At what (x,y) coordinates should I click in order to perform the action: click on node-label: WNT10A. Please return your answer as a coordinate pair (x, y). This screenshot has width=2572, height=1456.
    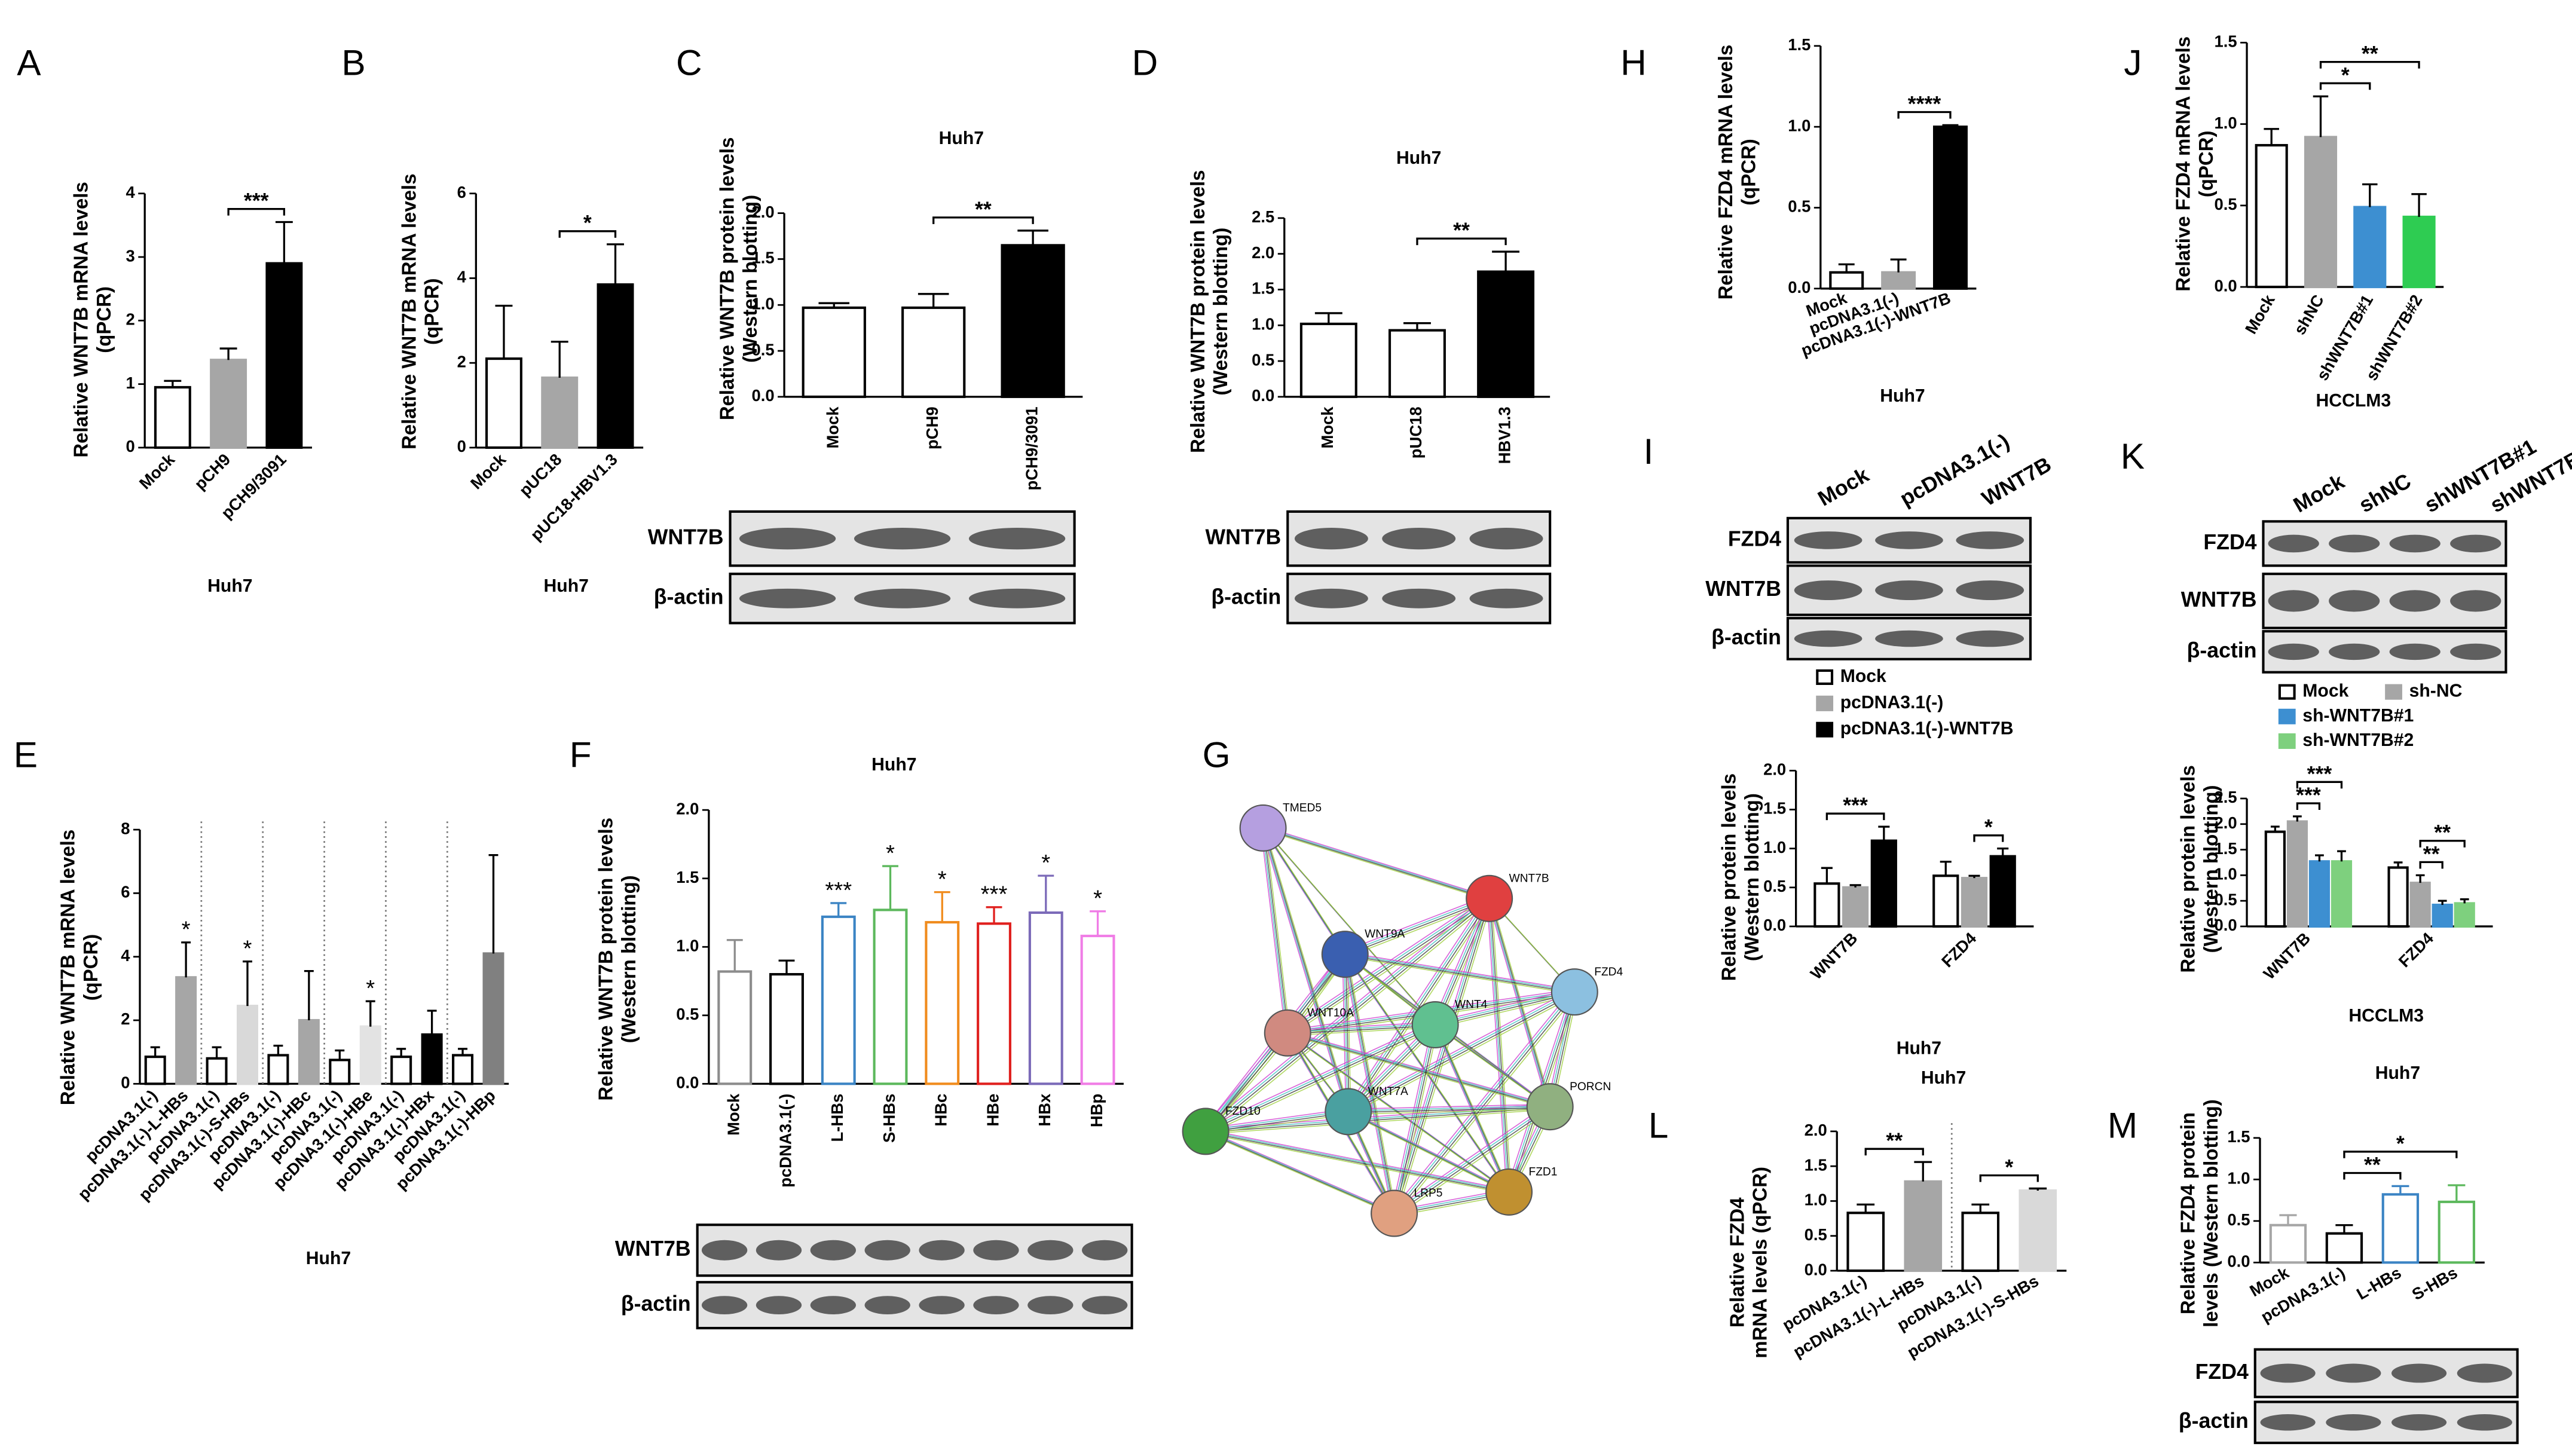
    Looking at the image, I should click on (1331, 1013).